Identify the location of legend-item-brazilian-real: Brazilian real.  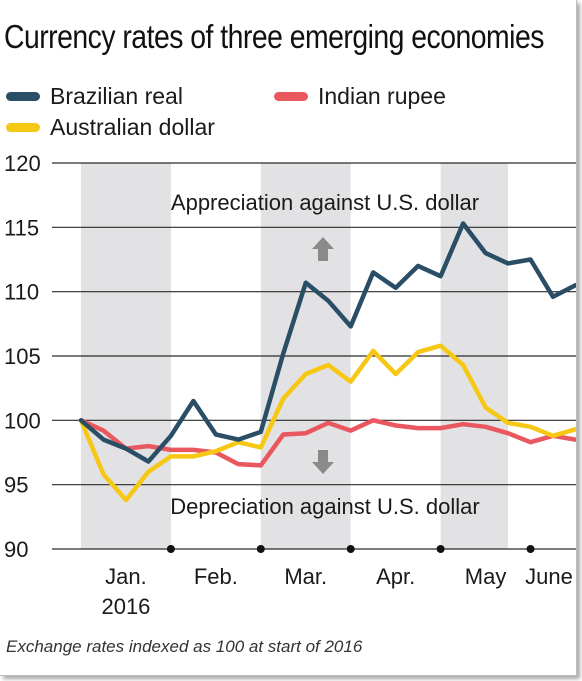
(94, 96).